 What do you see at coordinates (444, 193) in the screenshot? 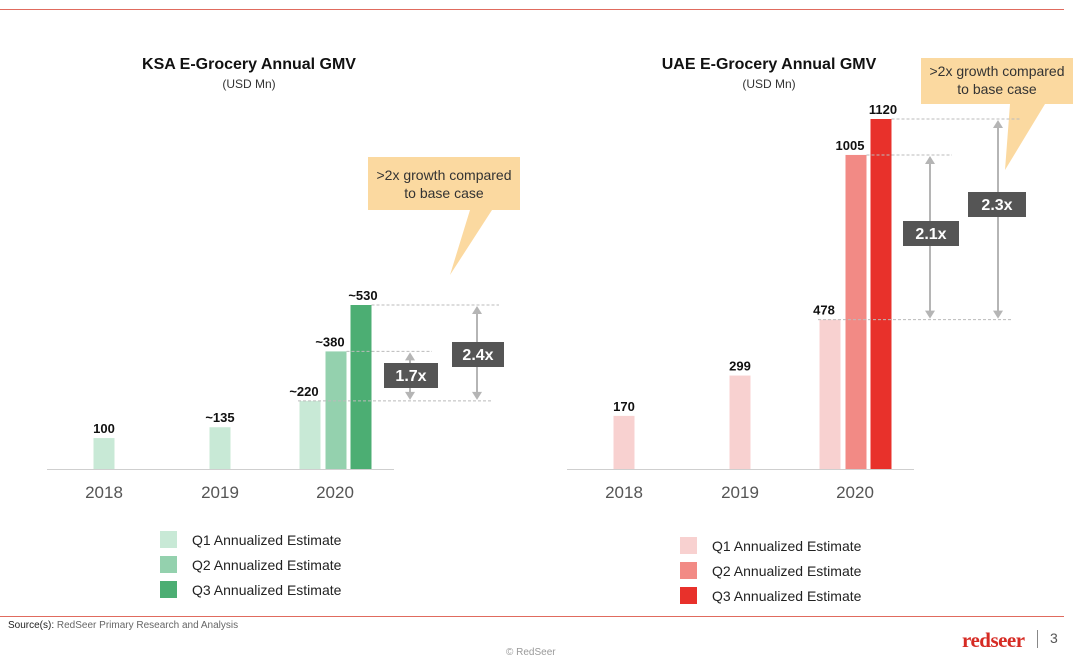
I see `ksa-callout-text-2: to base case` at bounding box center [444, 193].